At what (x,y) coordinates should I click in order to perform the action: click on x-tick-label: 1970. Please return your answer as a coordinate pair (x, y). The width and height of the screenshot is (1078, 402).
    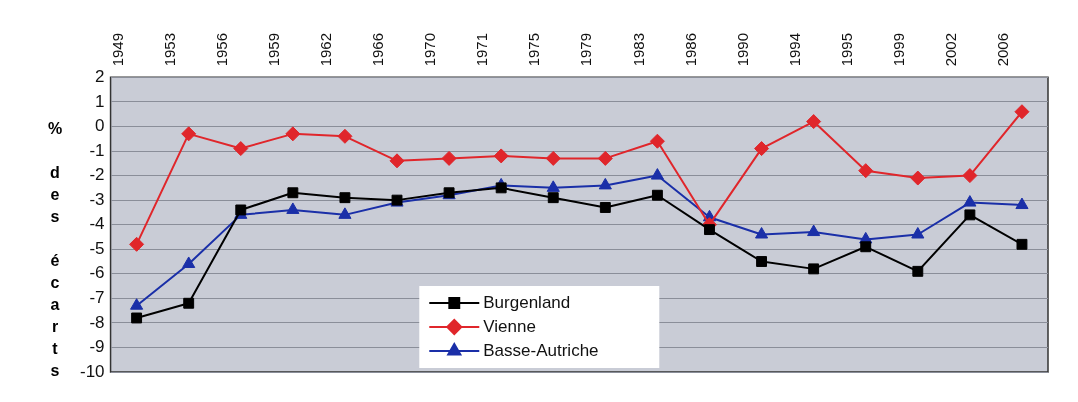
    Looking at the image, I should click on (430, 49).